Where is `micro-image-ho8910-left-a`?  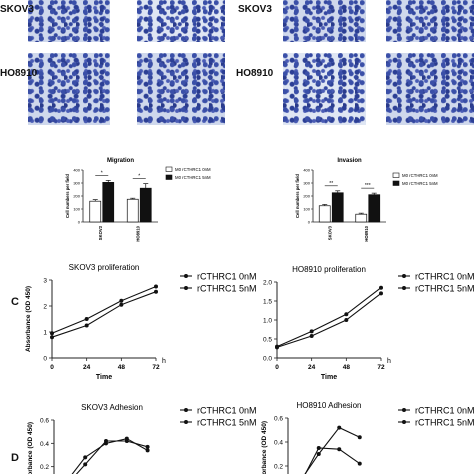
micro-image-ho8910-left-a is located at coordinates (69, 89).